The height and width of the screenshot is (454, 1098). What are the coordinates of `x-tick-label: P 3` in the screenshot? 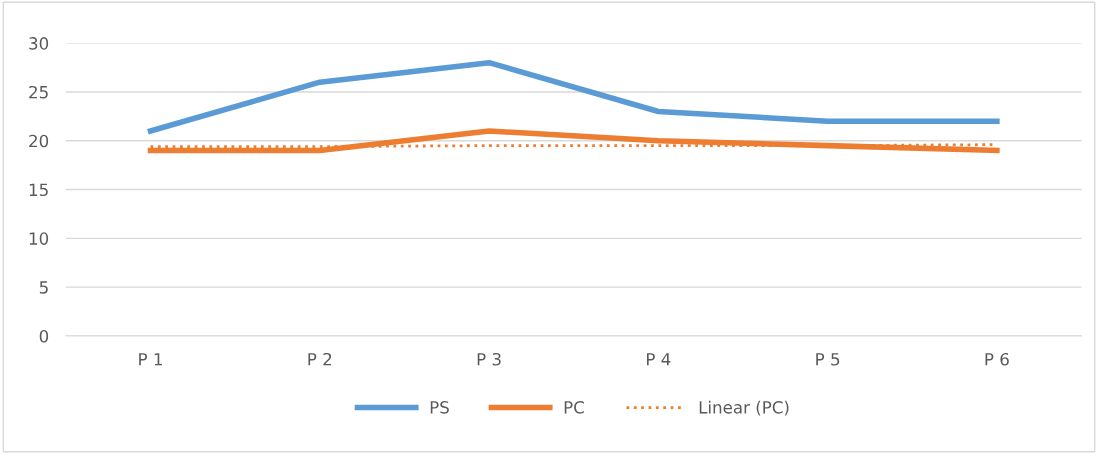 It's located at (489, 359).